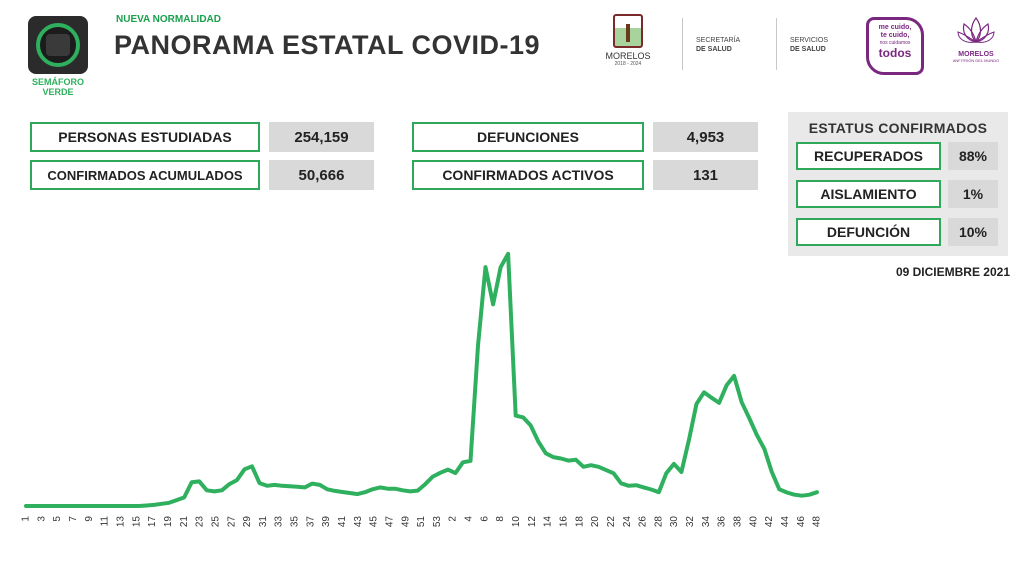 Image resolution: width=1024 pixels, height=570 pixels. Describe the element at coordinates (152, 522) in the screenshot. I see `x-tick-label: 17` at that location.